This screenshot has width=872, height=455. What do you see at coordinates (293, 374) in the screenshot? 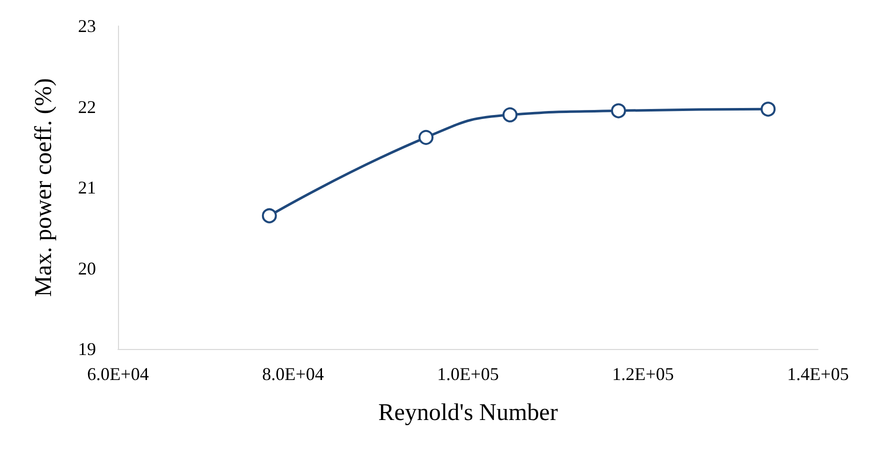
I see `x-tick-label: 8.0E+04` at bounding box center [293, 374].